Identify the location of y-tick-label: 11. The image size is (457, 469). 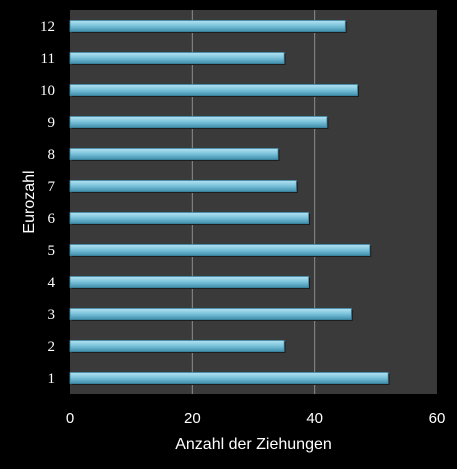
(48, 59).